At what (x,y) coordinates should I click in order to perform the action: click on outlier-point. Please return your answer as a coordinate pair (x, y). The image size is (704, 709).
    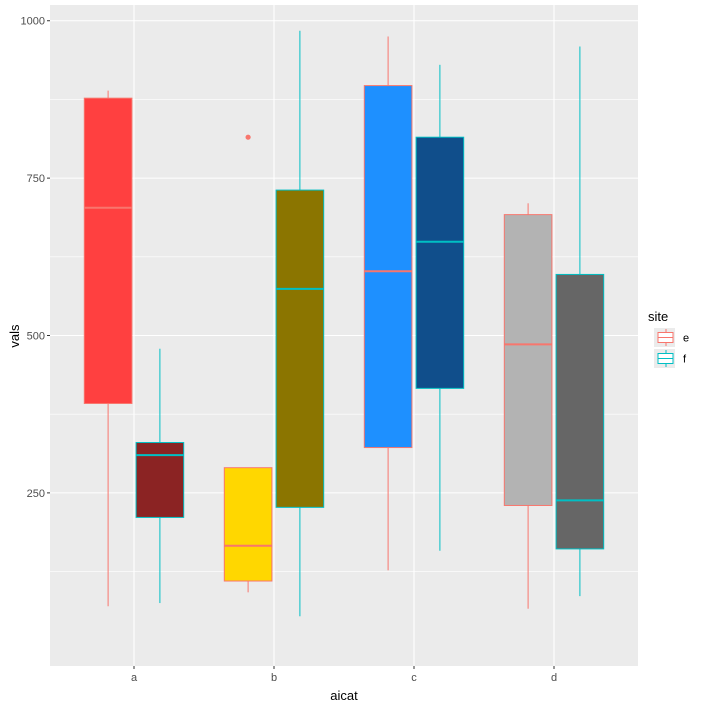
    Looking at the image, I should click on (248, 137).